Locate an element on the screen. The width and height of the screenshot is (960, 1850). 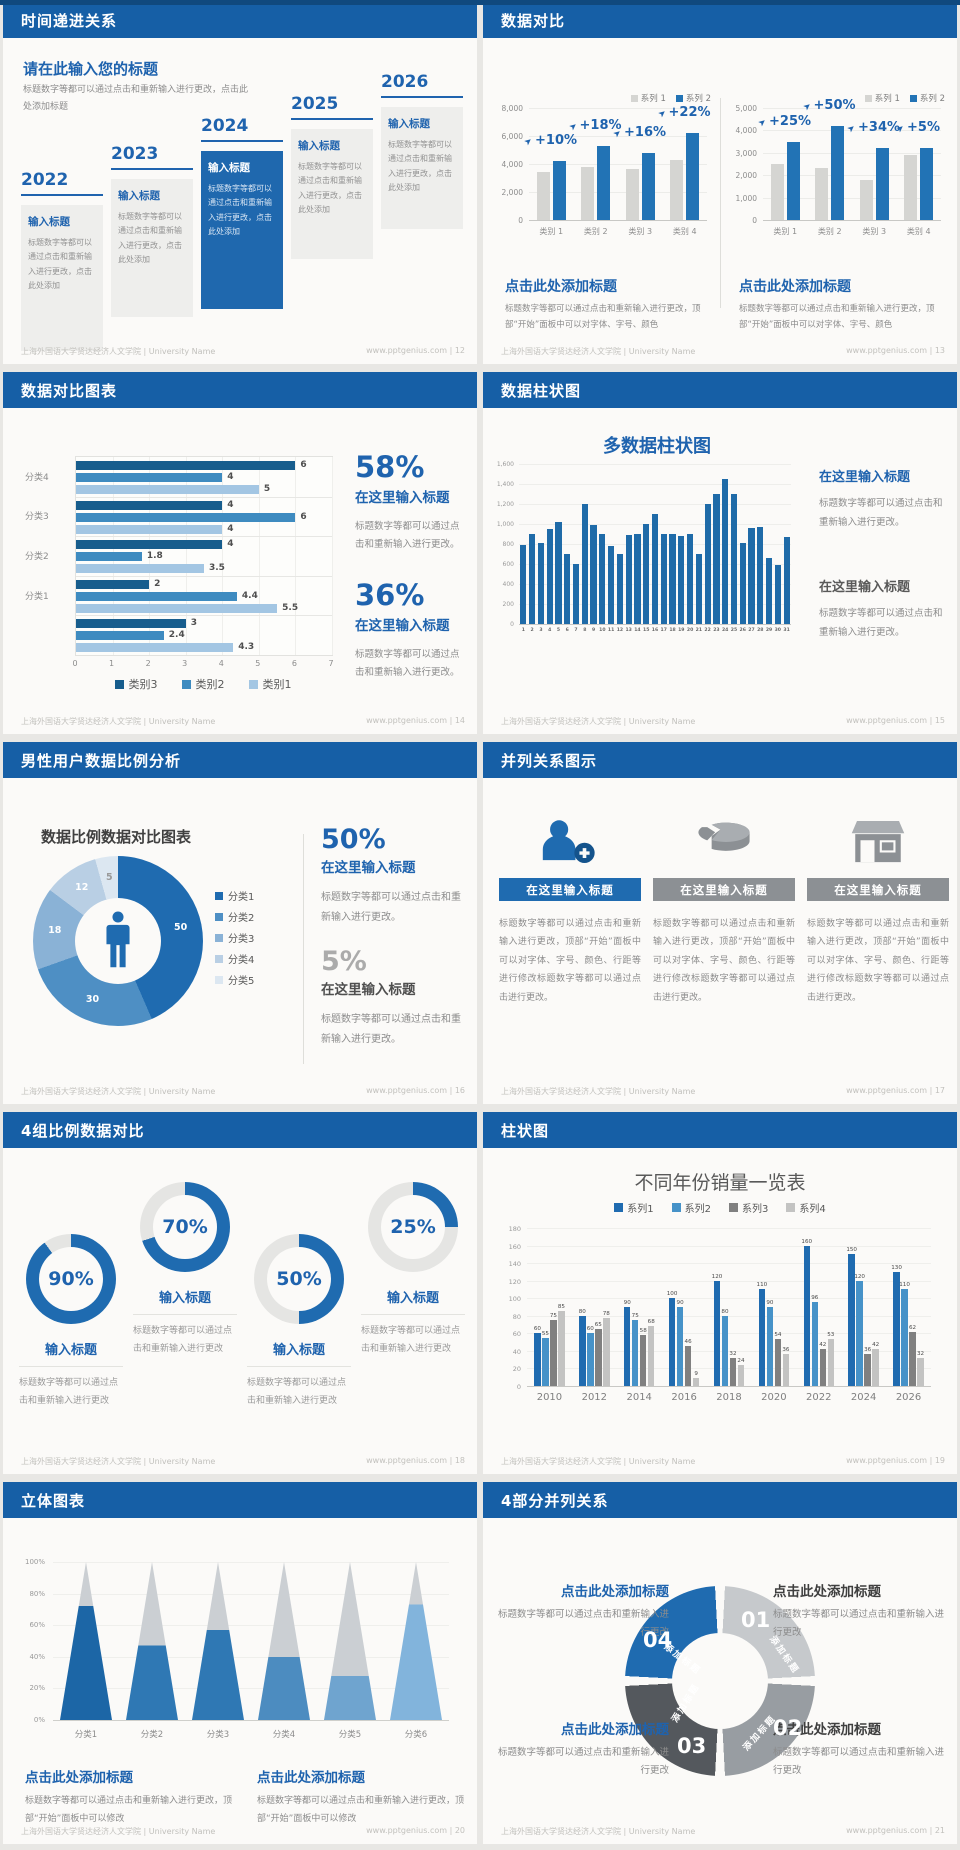
timeline-column: 2025 输入标题 标题数字等都可以通过点击和重新输入进行更改，点击此处添加 is located at coordinates (332, 176).